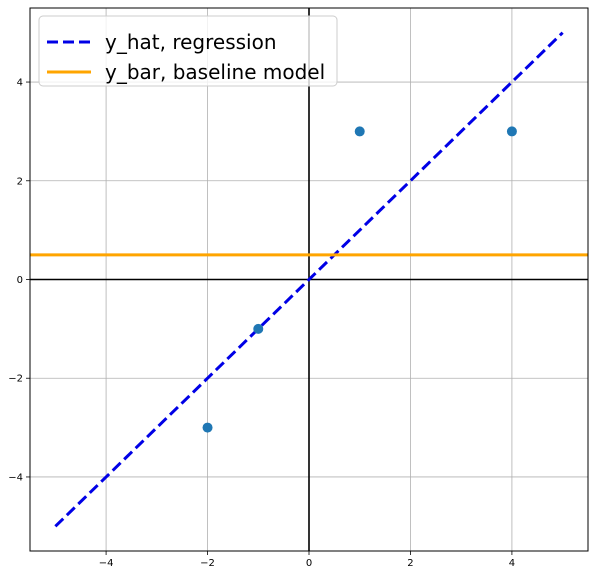 This screenshot has width=594, height=579. I want to click on y-tick-label: −4, so click(15, 477).